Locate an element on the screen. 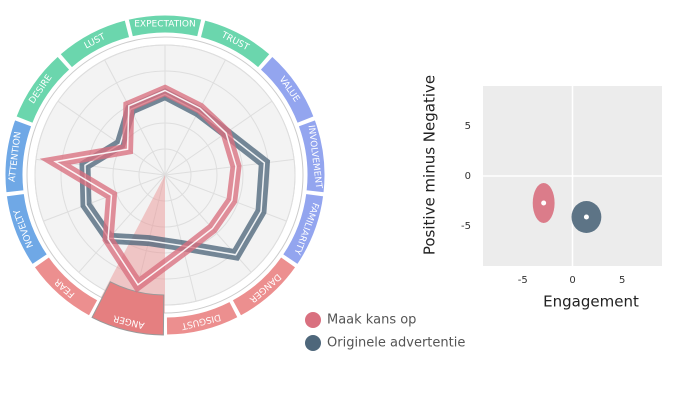  radar-line is located at coordinates (145, 187).